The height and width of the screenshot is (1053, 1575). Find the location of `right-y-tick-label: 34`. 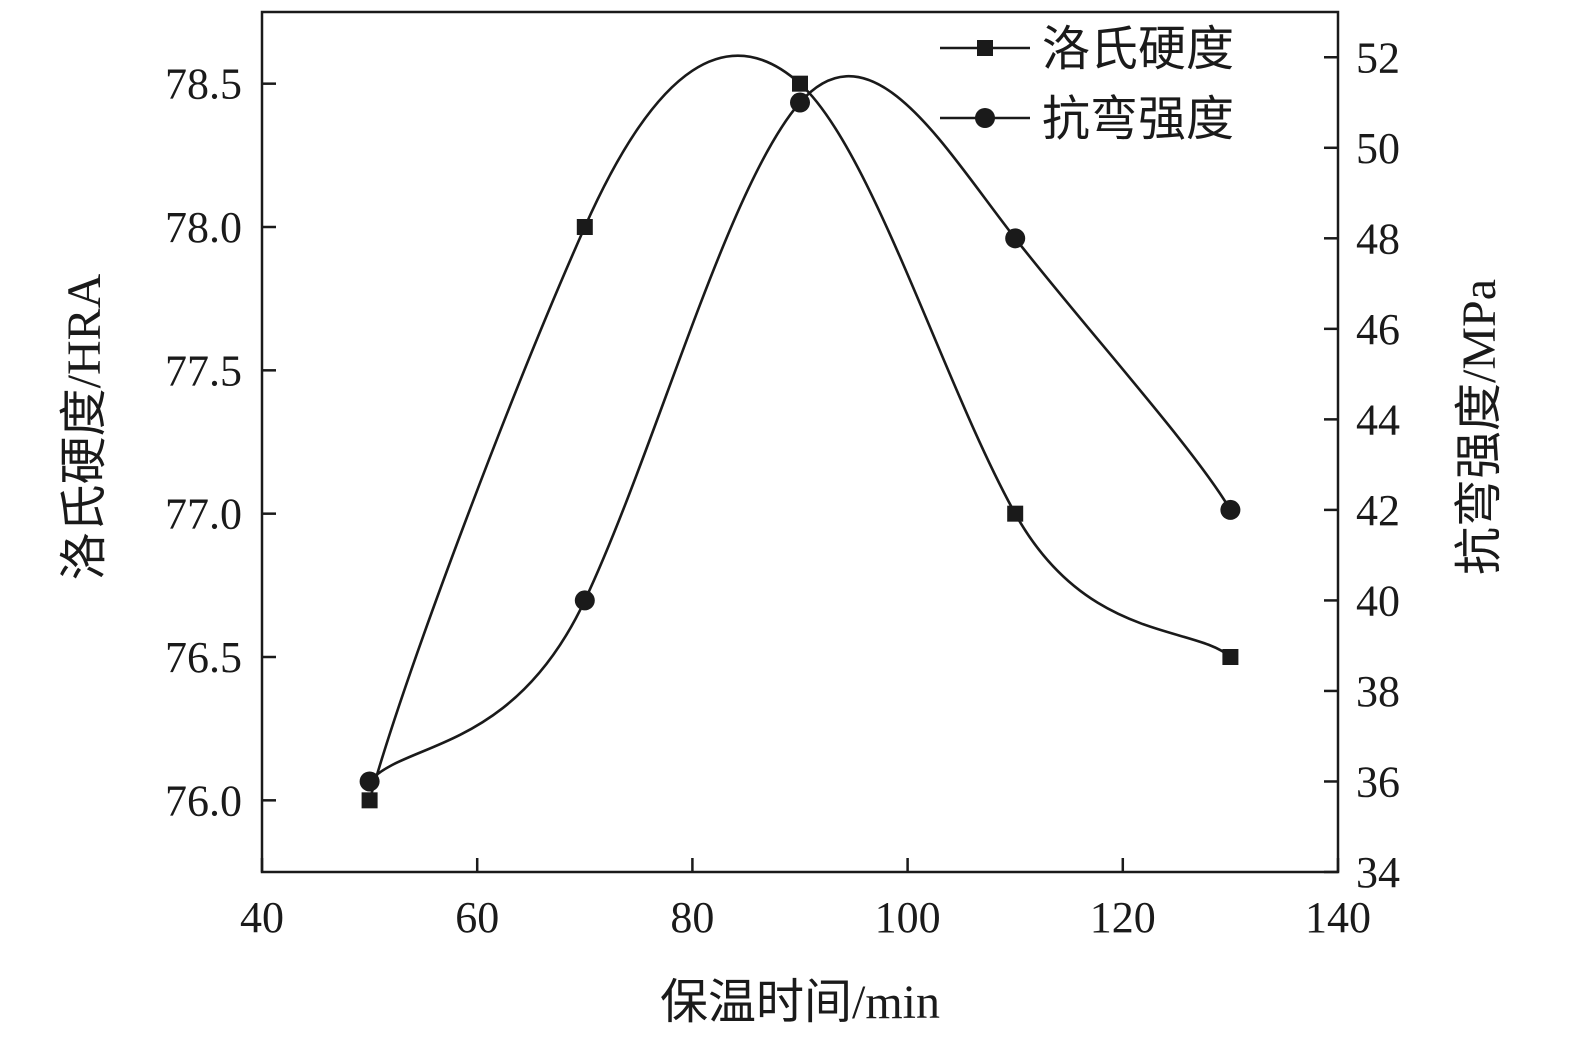

right-y-tick-label: 34 is located at coordinates (1378, 872).